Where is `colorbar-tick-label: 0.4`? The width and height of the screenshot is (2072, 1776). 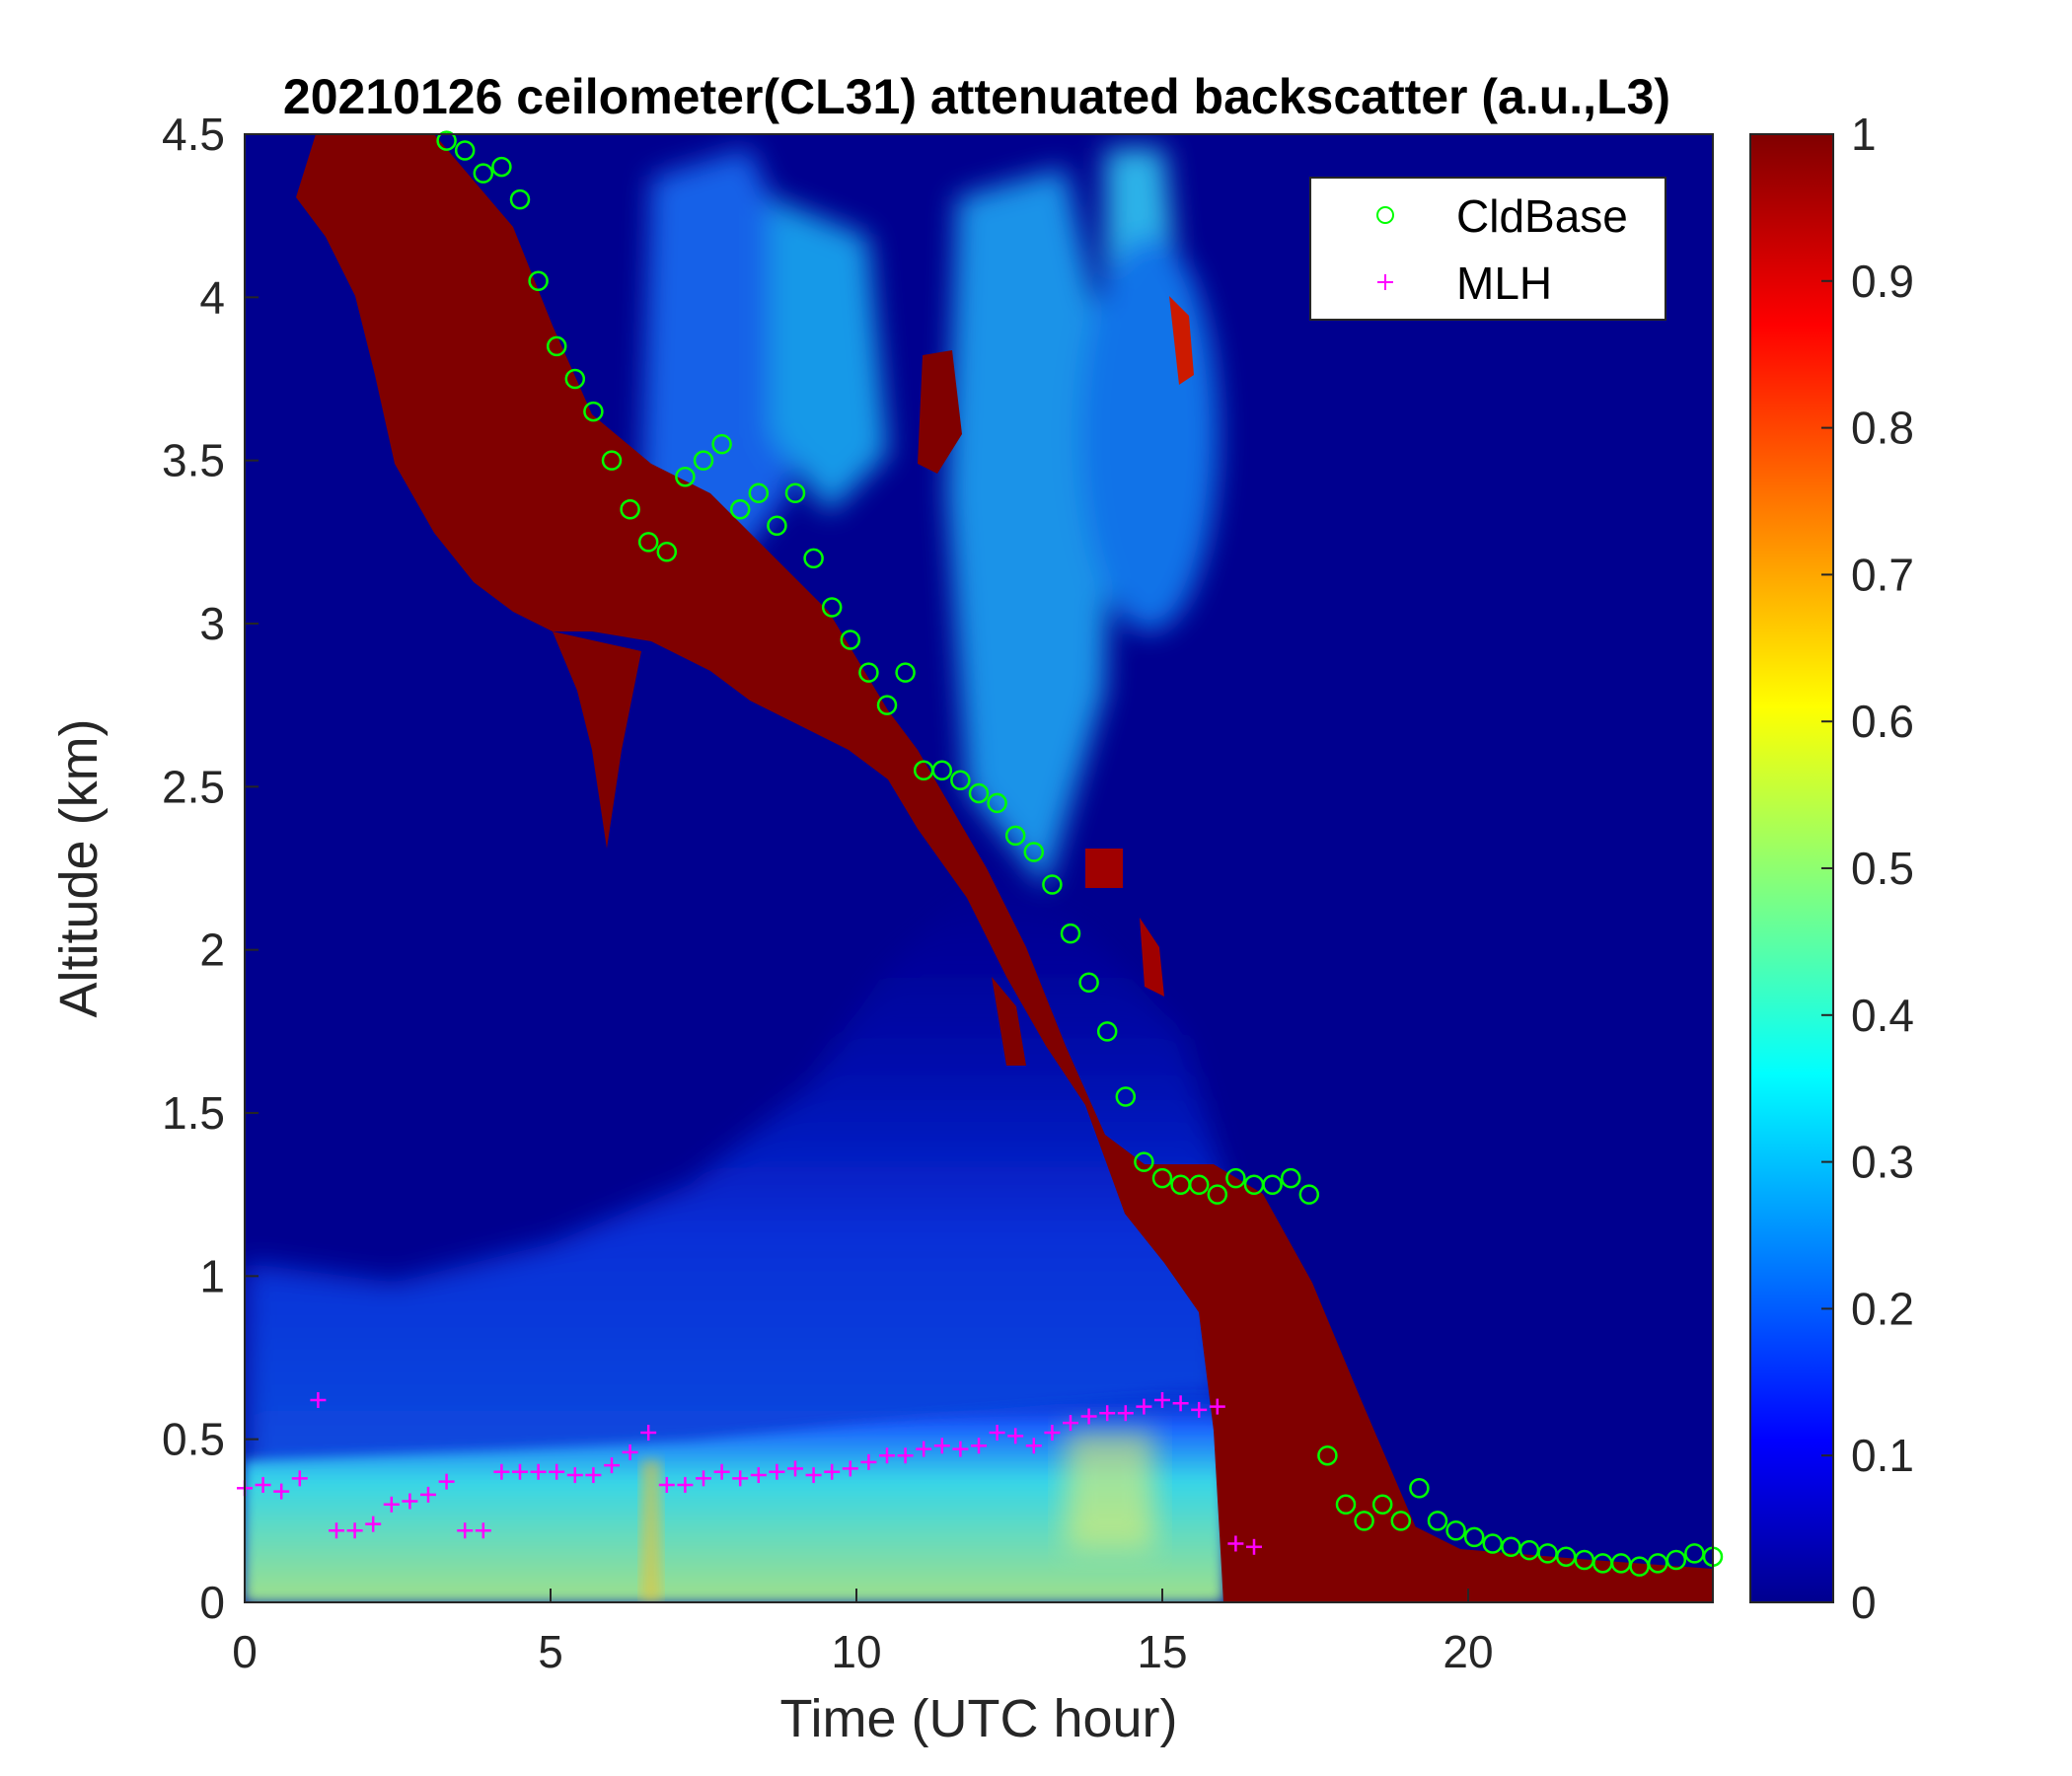
colorbar-tick-label: 0.4 is located at coordinates (1883, 1016).